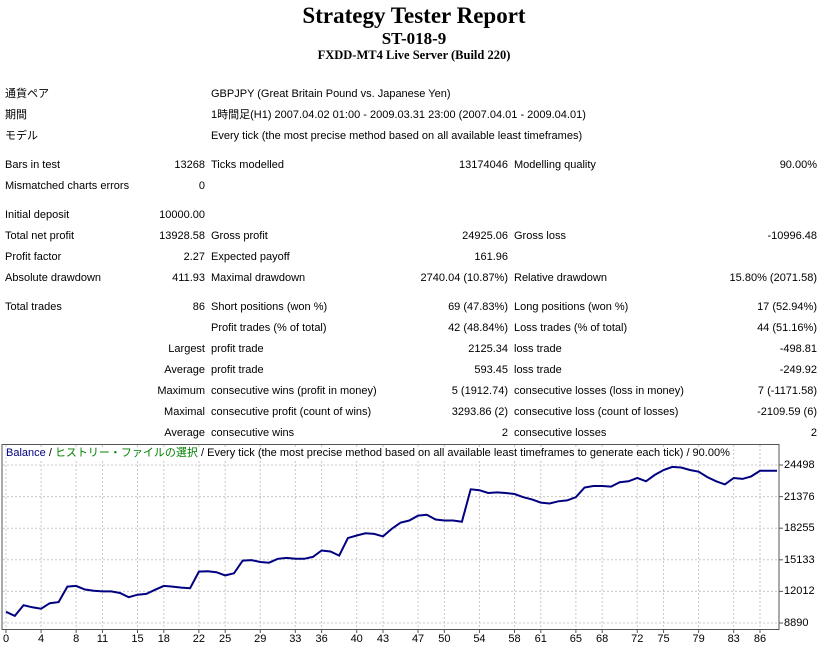 The image size is (828, 645). What do you see at coordinates (383, 639) in the screenshot?
I see `x-axis-label: 43` at bounding box center [383, 639].